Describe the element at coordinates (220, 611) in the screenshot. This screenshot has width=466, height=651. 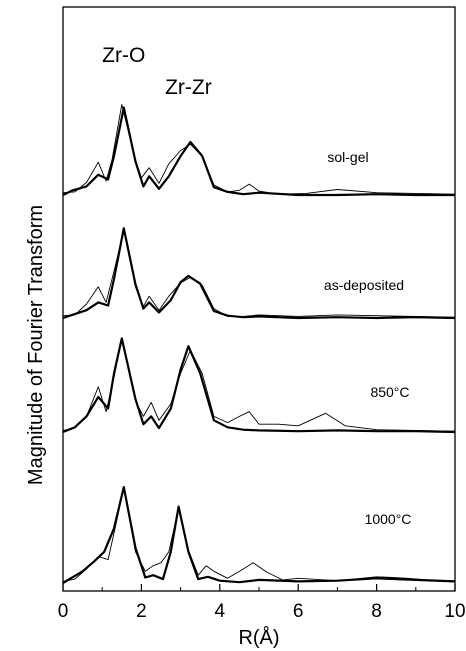
I see `x-tick-label: 4` at that location.